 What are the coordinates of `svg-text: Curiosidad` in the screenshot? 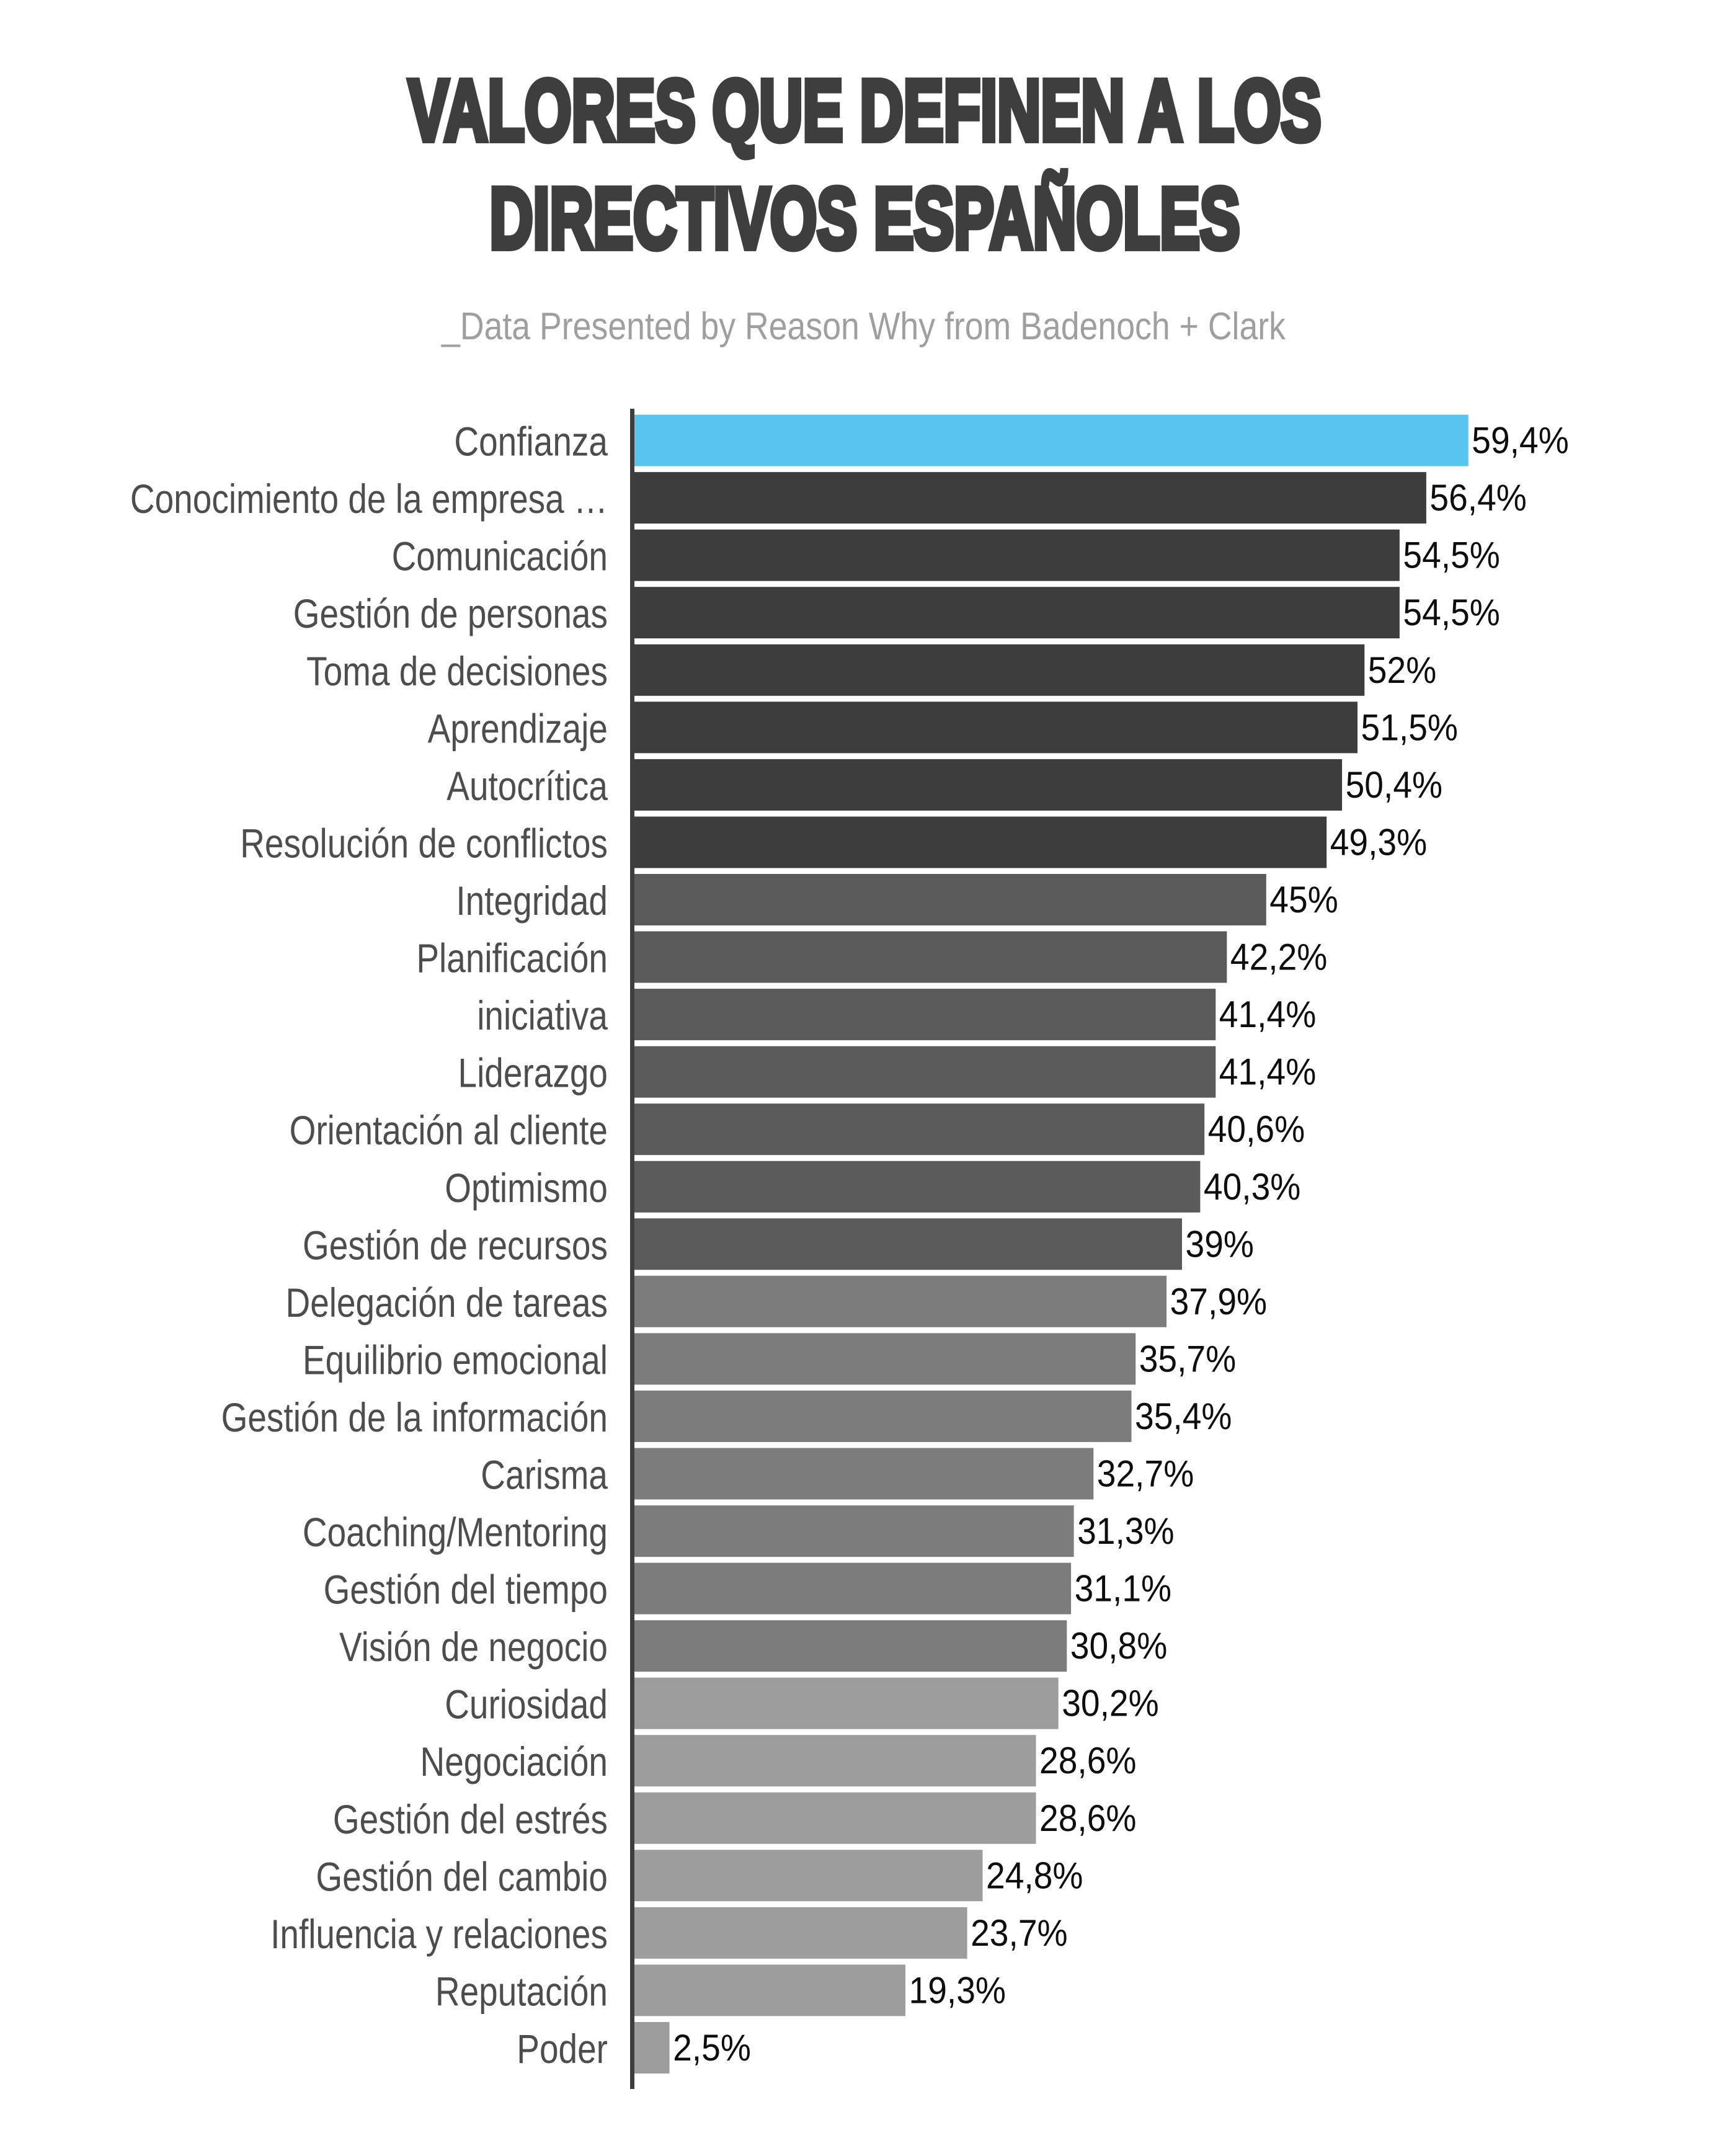 It's located at (527, 1704).